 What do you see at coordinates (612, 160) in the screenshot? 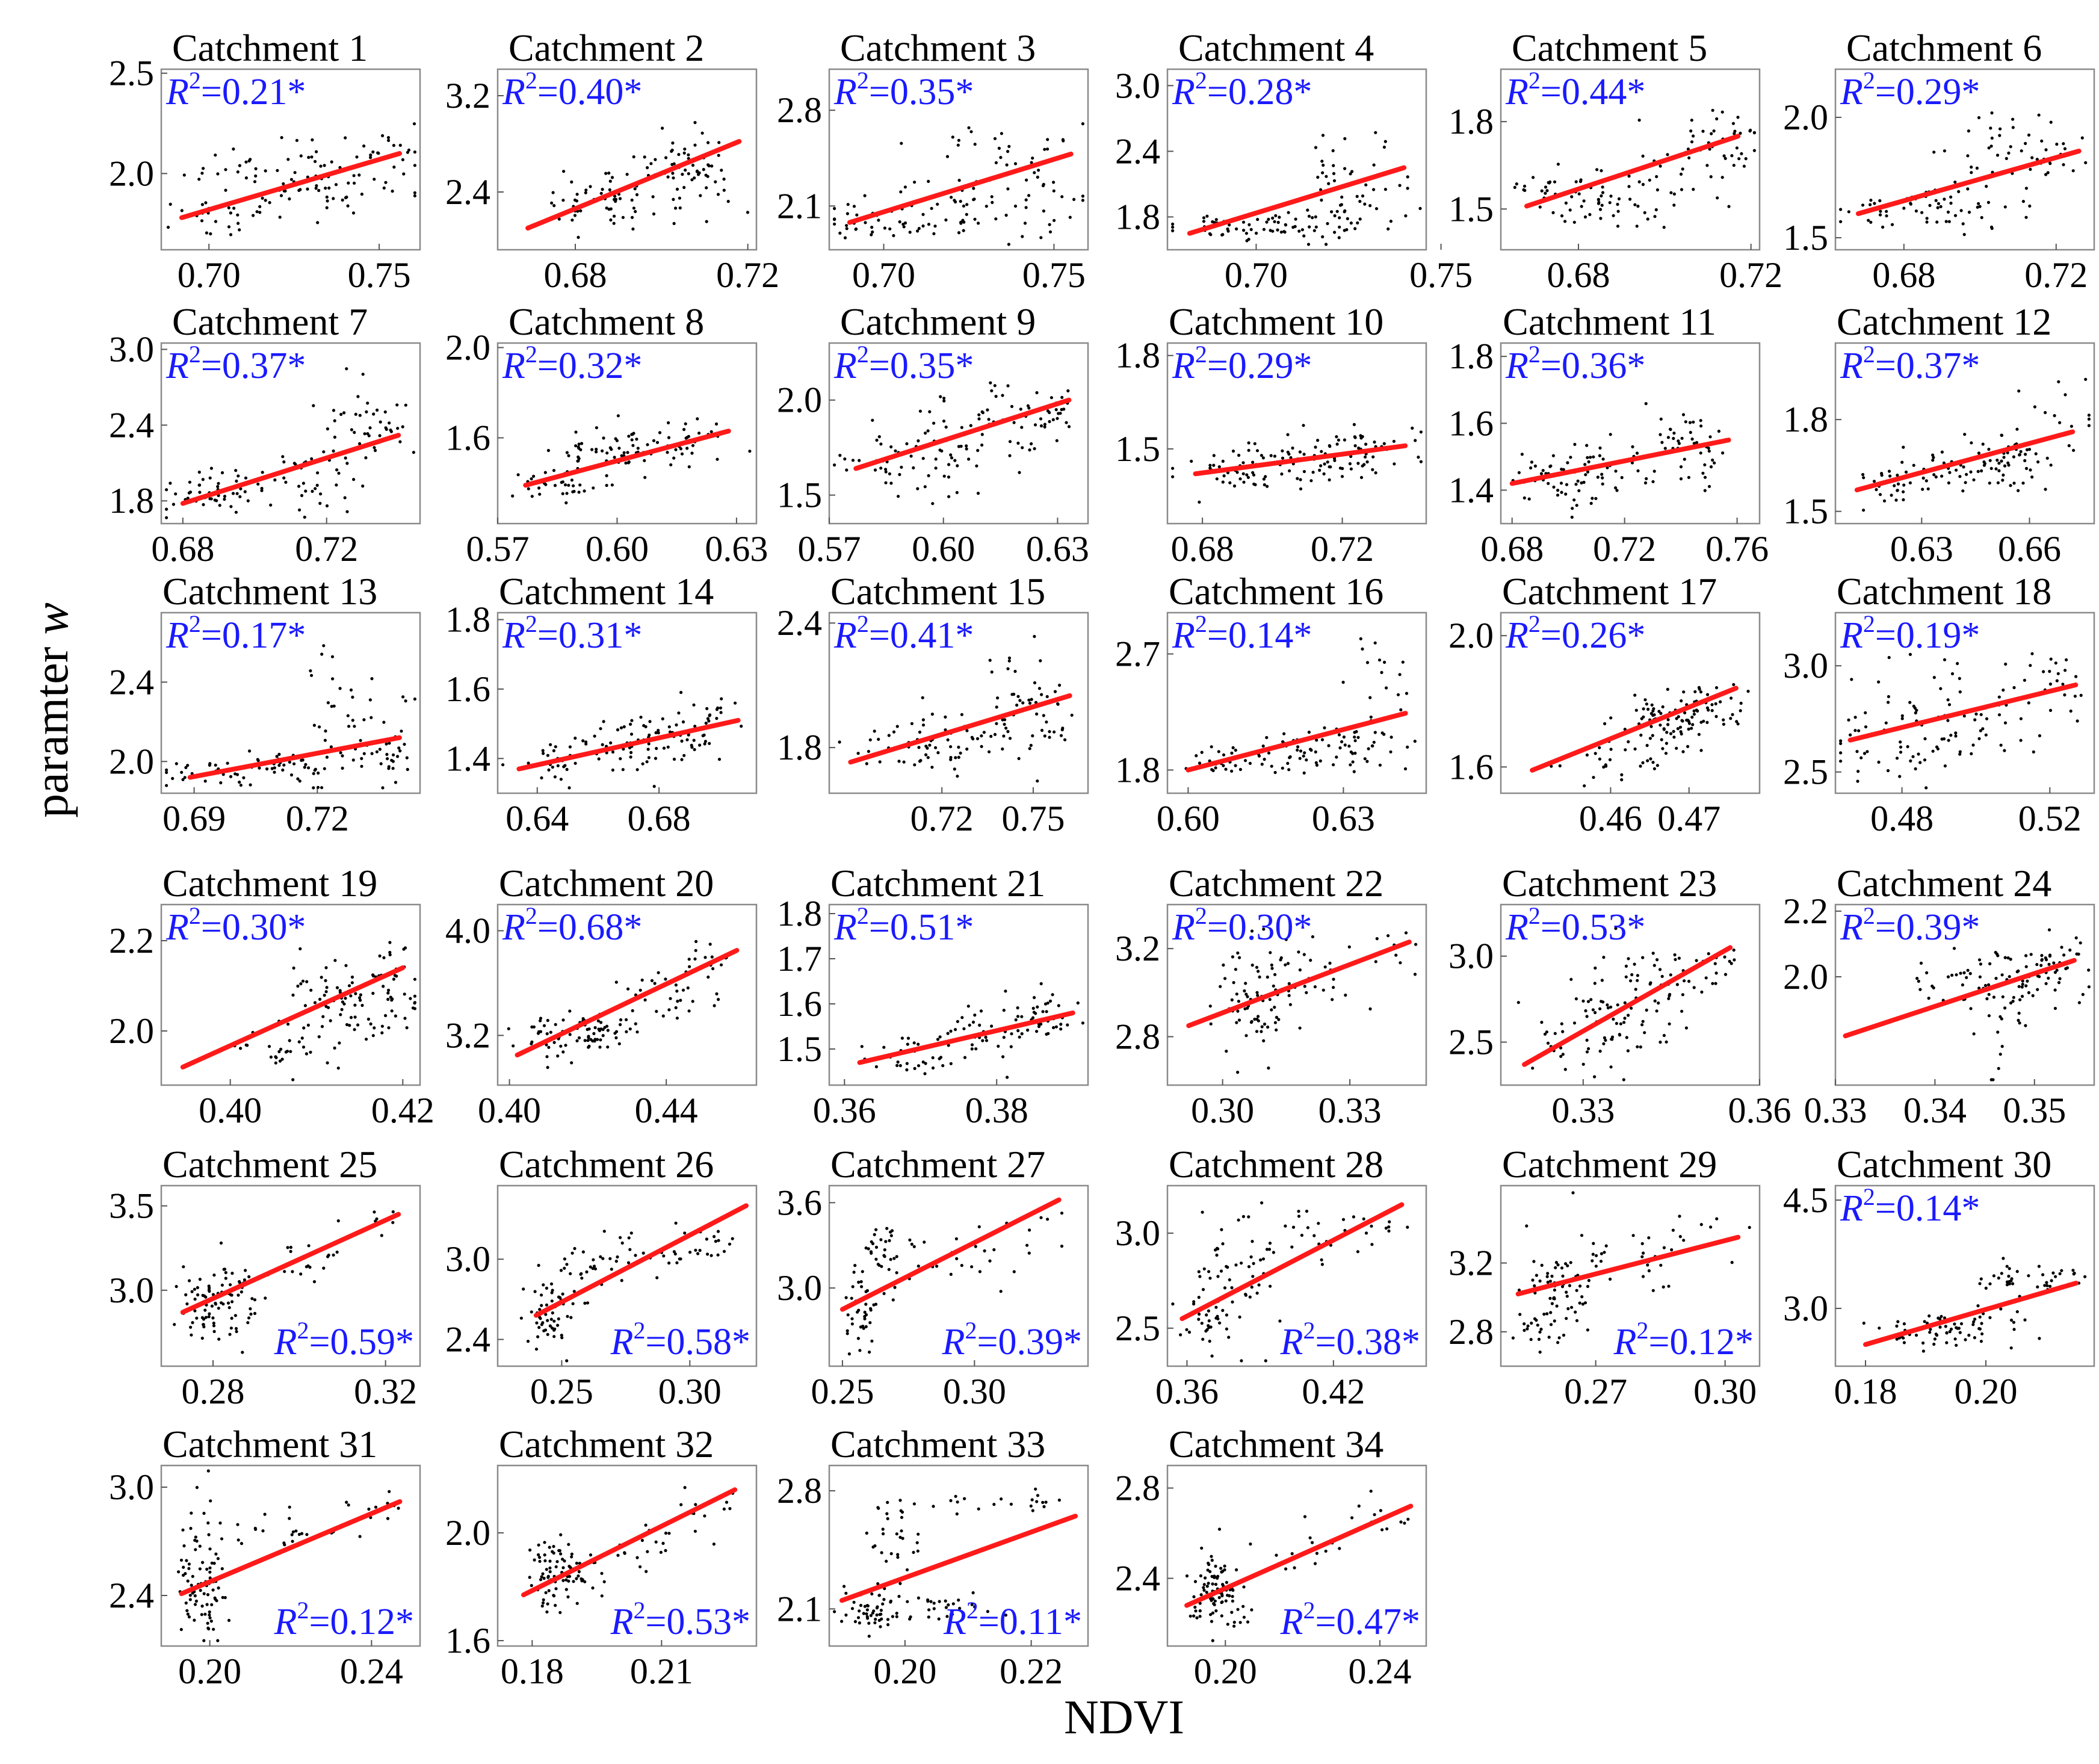
I see `panel: Catchment 20.68 0.722.43.2 R2=0.40*` at bounding box center [612, 160].